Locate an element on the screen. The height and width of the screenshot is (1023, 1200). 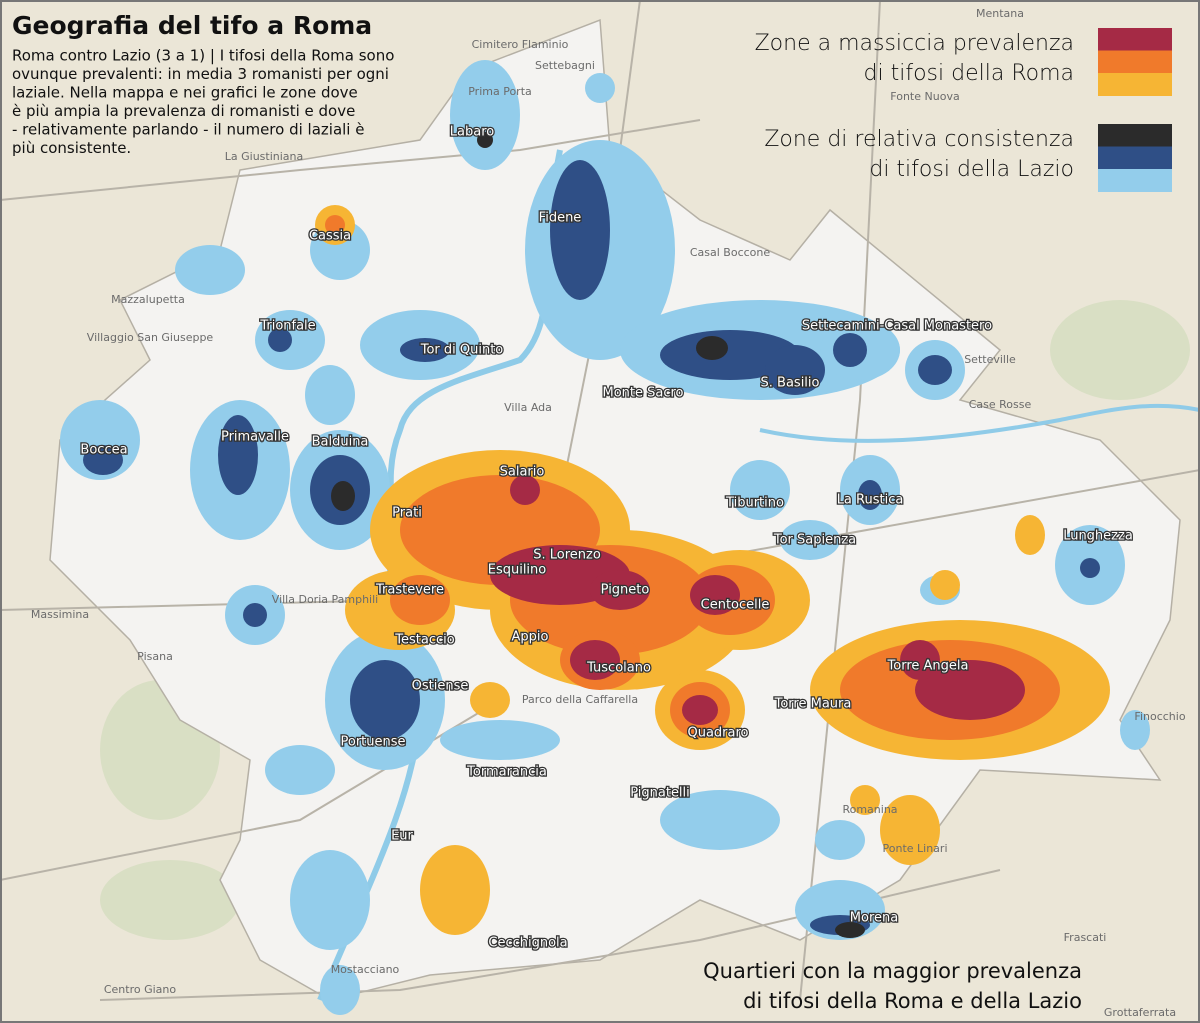
basemap-label: Centro Giano is located at coordinates (140, 989).